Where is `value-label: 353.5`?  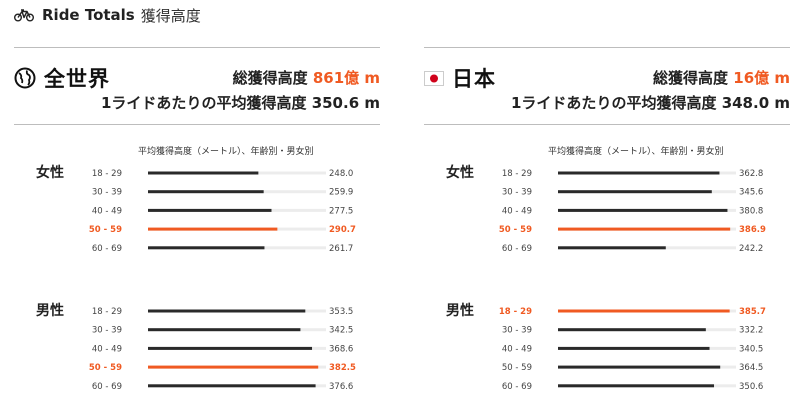 value-label: 353.5 is located at coordinates (341, 312).